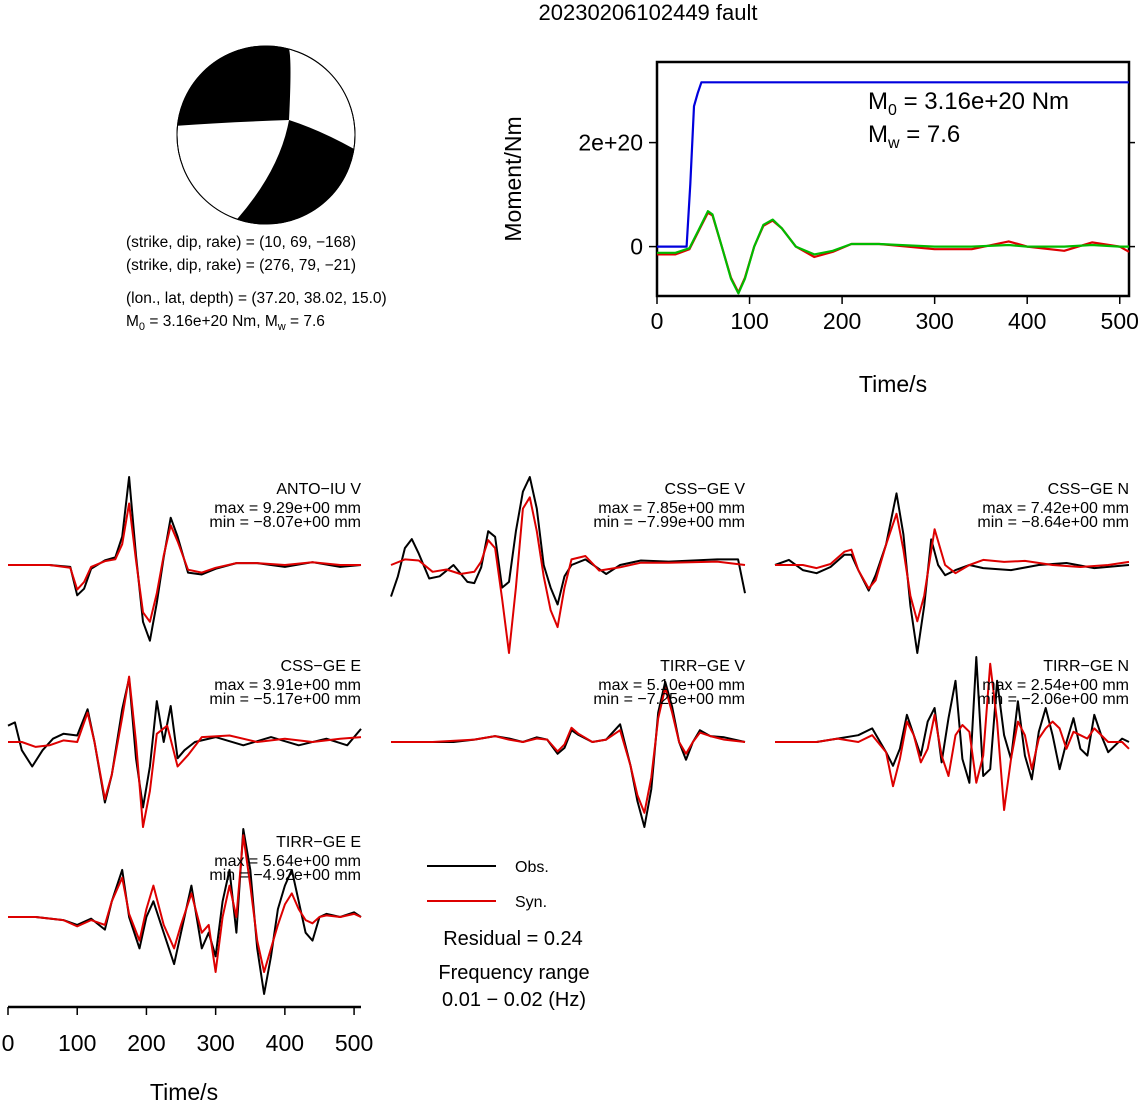 The height and width of the screenshot is (1104, 1143). I want to click on station-label: ANTO−IU V, so click(318, 489).